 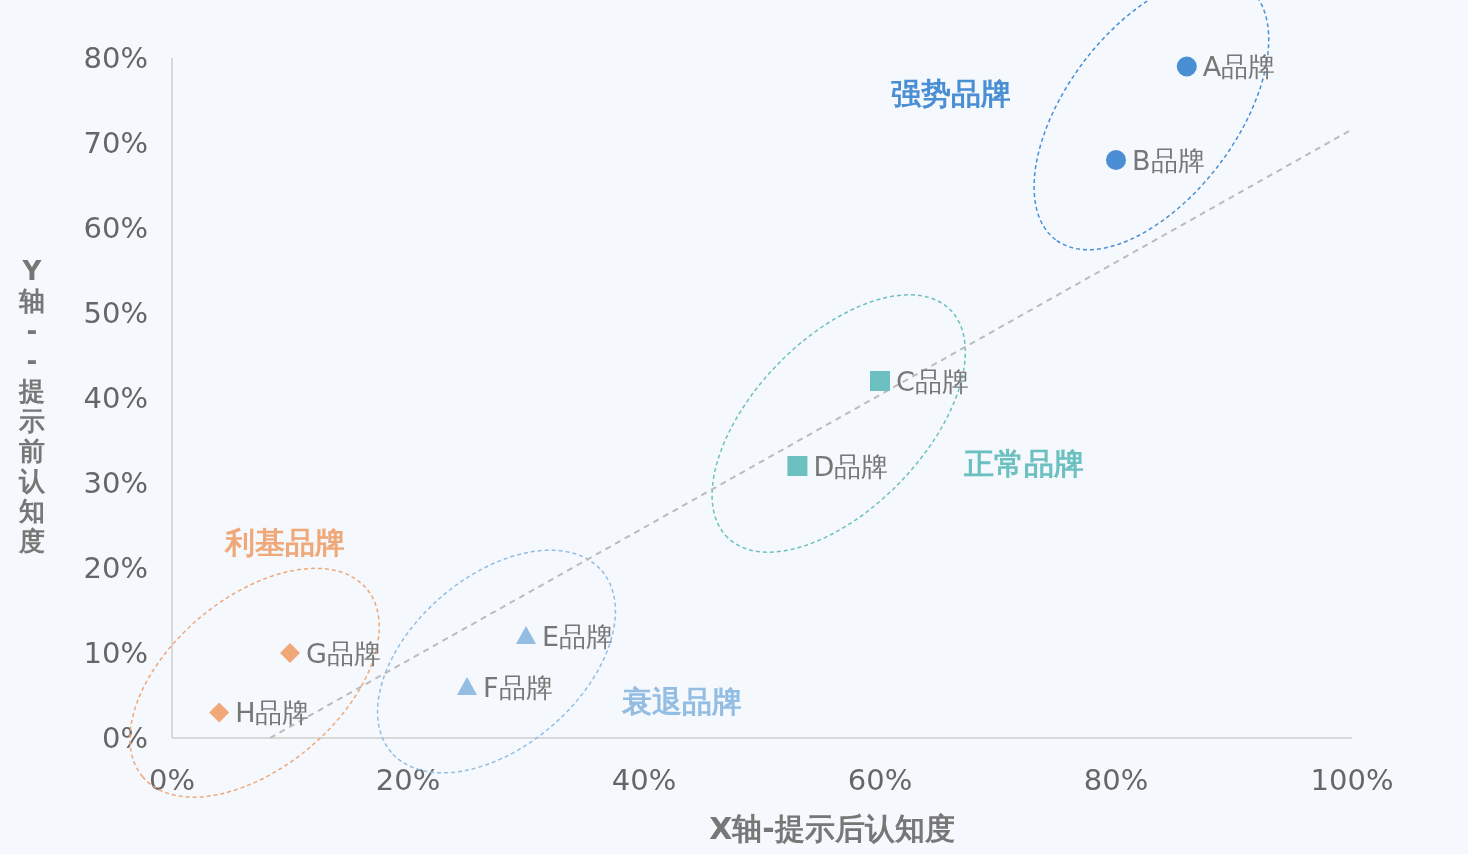 What do you see at coordinates (681, 701) in the screenshot?
I see `annotation: 衰退品牌` at bounding box center [681, 701].